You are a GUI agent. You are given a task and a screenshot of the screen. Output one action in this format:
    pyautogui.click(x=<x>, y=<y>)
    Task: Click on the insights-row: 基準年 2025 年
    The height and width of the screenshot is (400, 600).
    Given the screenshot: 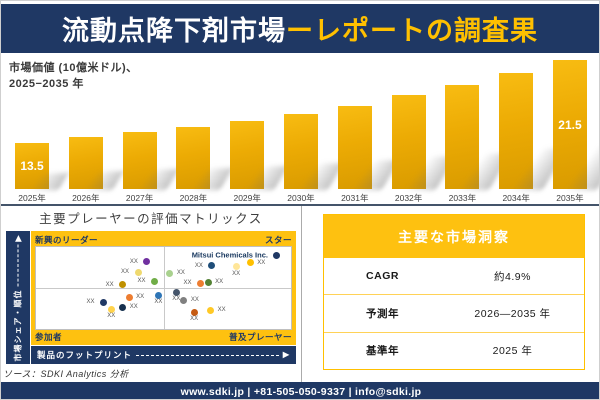 What is the action you would take?
    pyautogui.click(x=454, y=350)
    